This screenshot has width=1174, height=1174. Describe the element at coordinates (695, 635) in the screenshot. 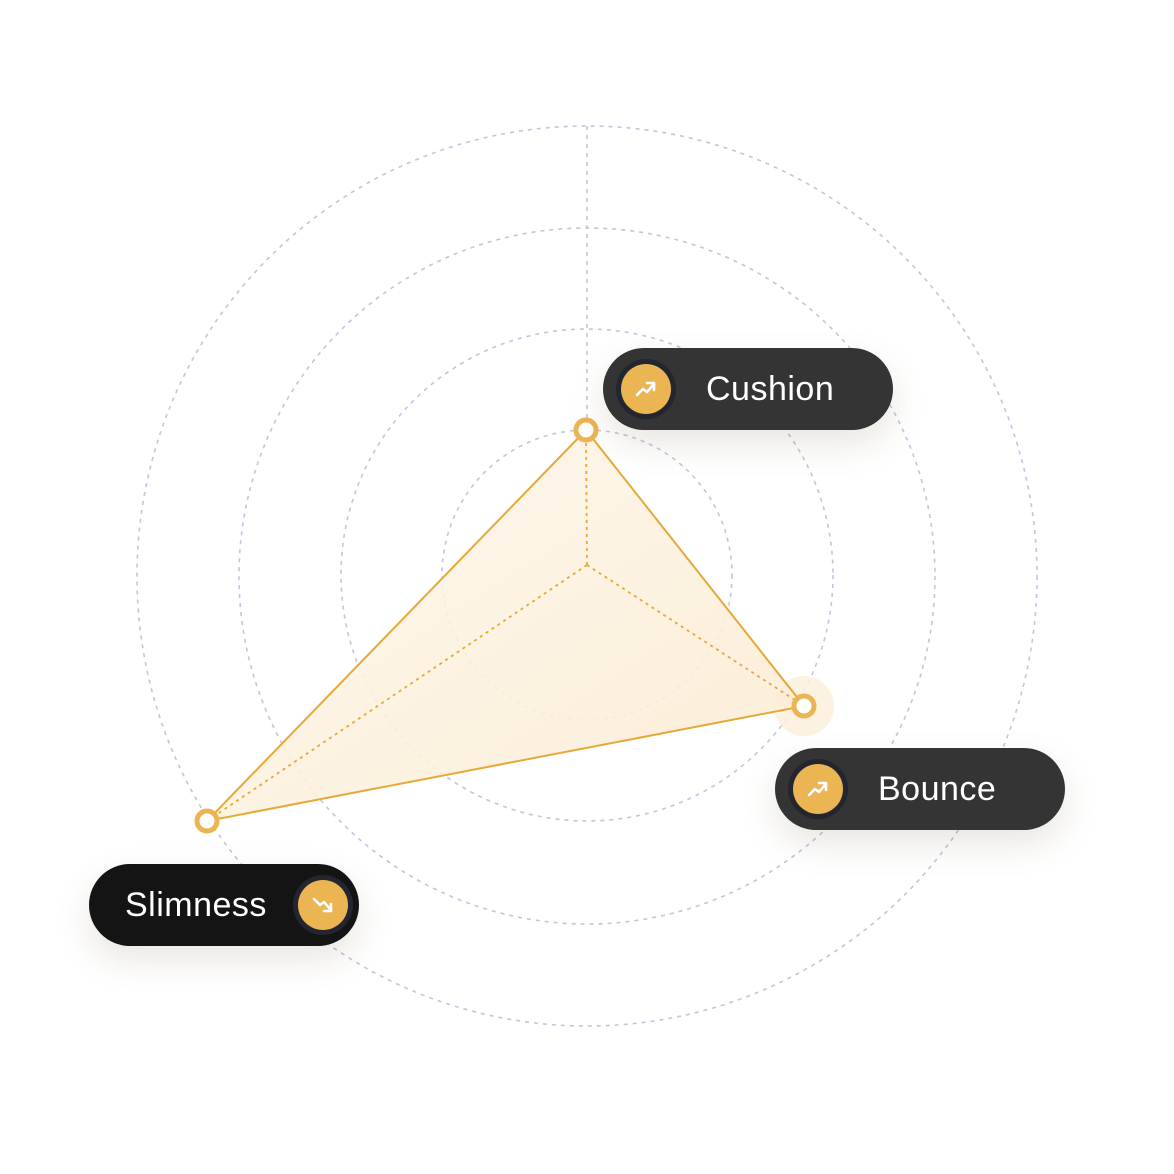

I see `spoke-bounce` at that location.